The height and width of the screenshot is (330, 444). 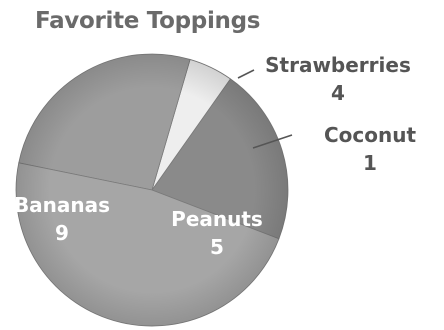 What do you see at coordinates (370, 135) in the screenshot?
I see `slice-label-coconut: Coconut` at bounding box center [370, 135].